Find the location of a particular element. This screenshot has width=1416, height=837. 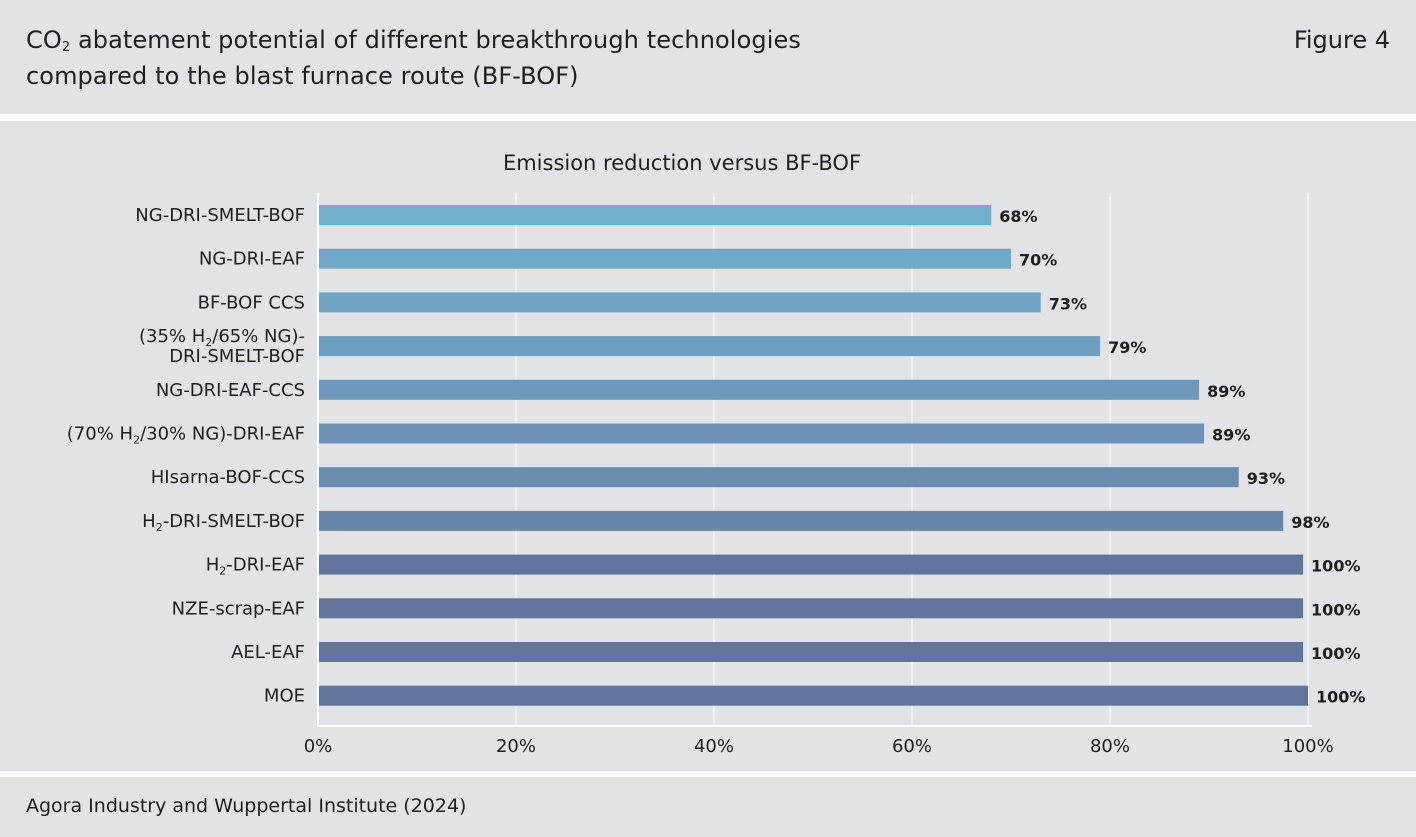

title-co-text: CO is located at coordinates (44, 40).